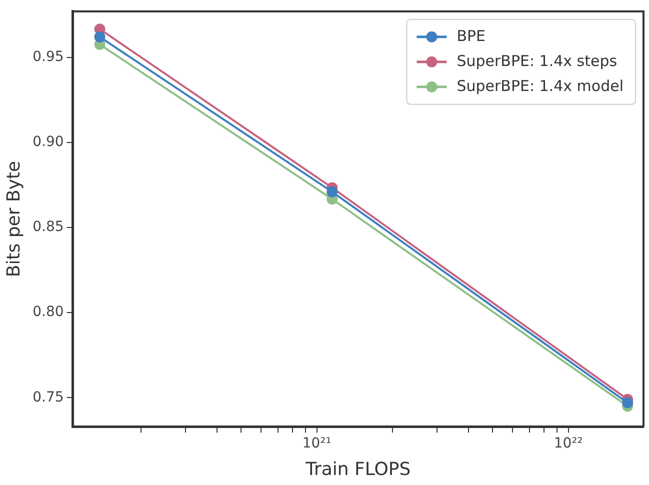 This screenshot has width=649, height=485. I want to click on y-axis-title: Bits per Byte, so click(13, 219).